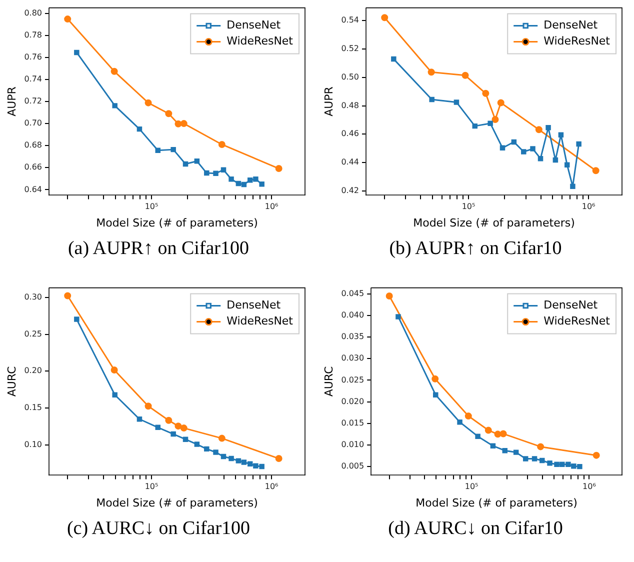  I want to click on text: (d) AURC↓ on Cifar10, so click(475, 529).